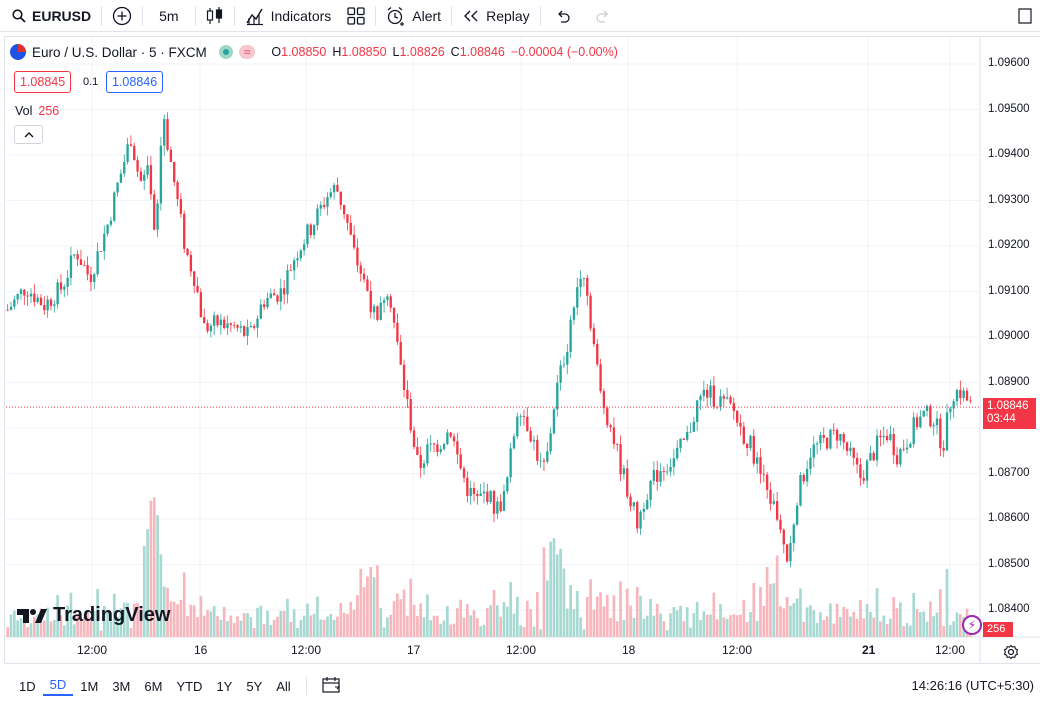 This screenshot has width=1040, height=709. Describe the element at coordinates (283, 686) in the screenshot. I see `range-all: All` at that location.